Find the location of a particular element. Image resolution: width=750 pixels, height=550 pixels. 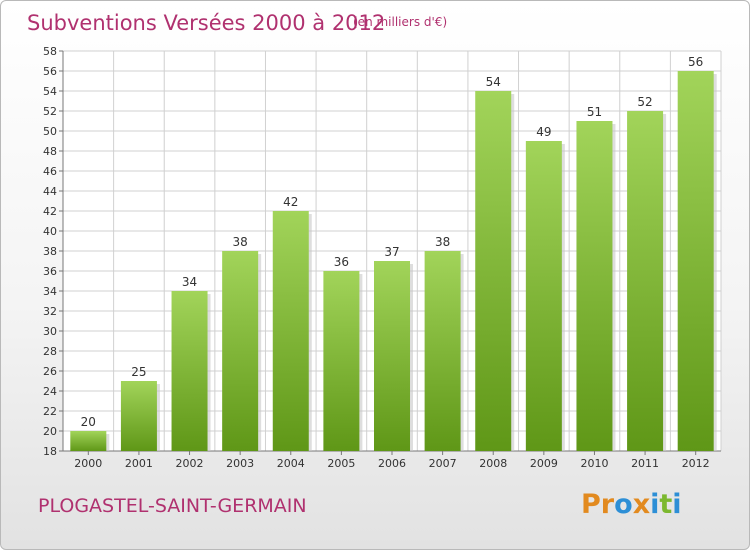

y-tick-label: 52 is located at coordinates (50, 111).